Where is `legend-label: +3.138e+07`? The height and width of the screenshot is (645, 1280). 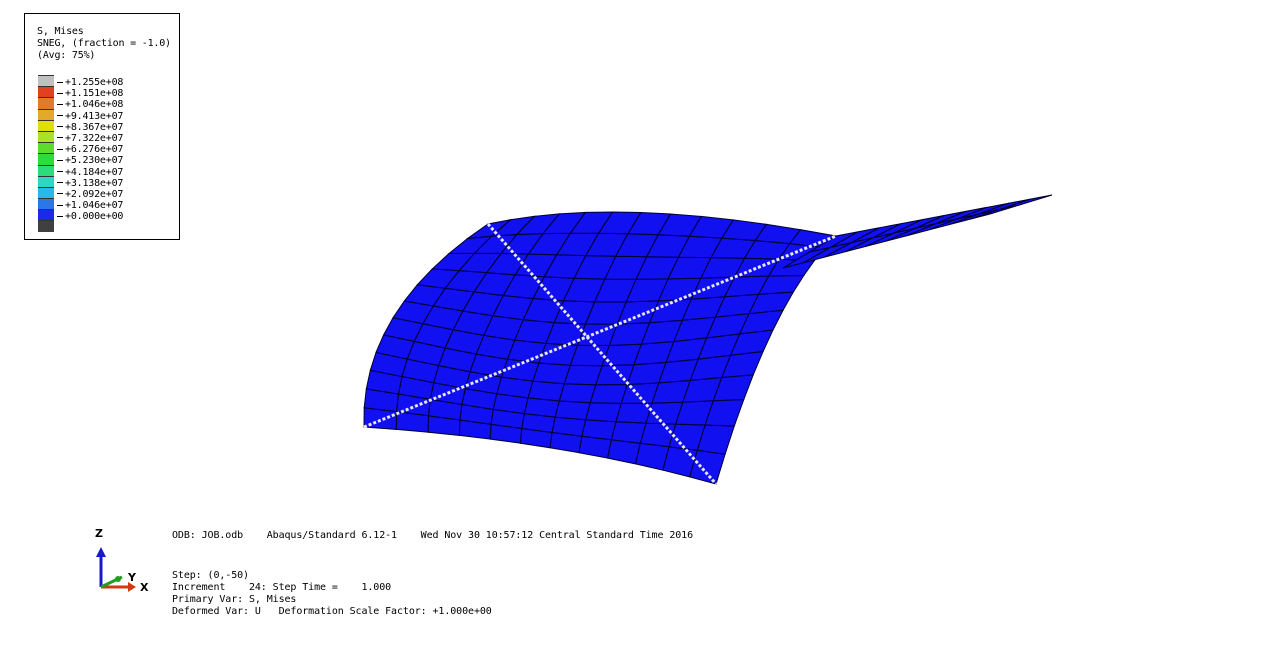 legend-label: +3.138e+07 is located at coordinates (90, 183).